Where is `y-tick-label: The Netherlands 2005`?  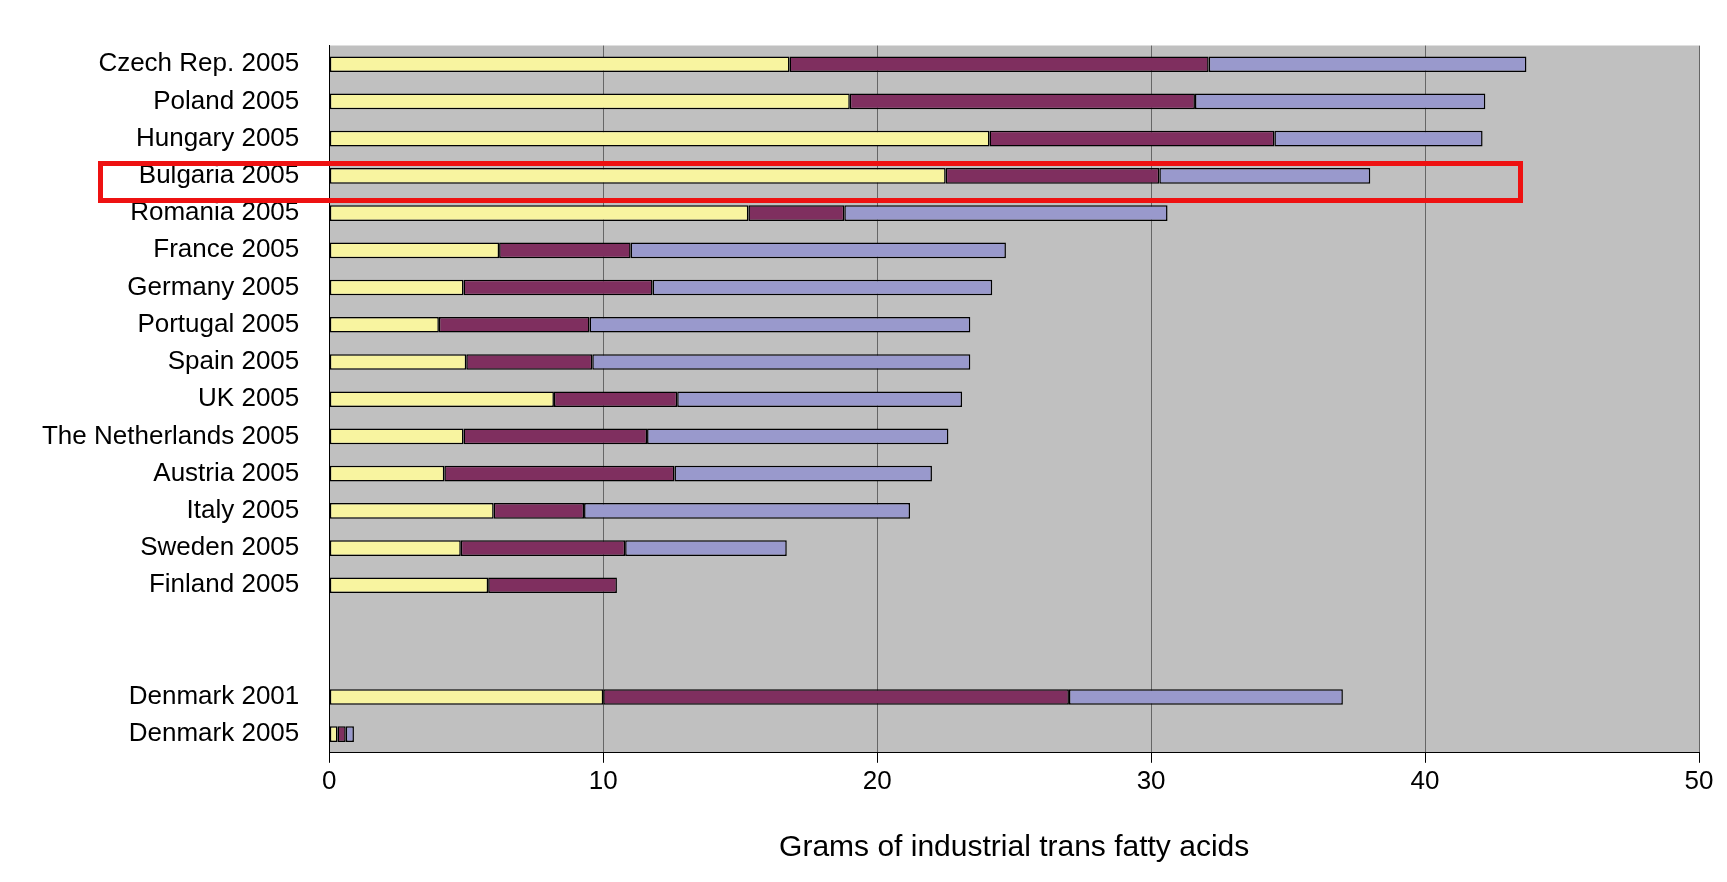 y-tick-label: The Netherlands 2005 is located at coordinates (170, 434).